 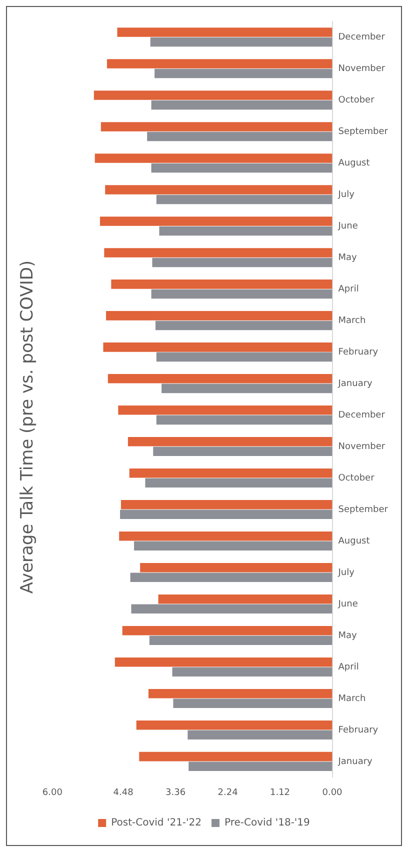 I want to click on legend-label: Pre-Covid '18-'19, so click(x=267, y=823).